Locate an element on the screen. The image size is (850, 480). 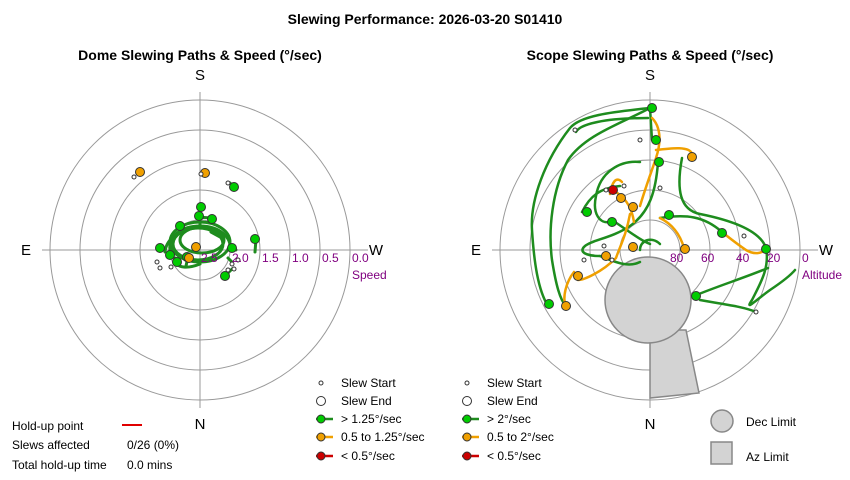
legend-label: Dec Limit is located at coordinates (771, 422).